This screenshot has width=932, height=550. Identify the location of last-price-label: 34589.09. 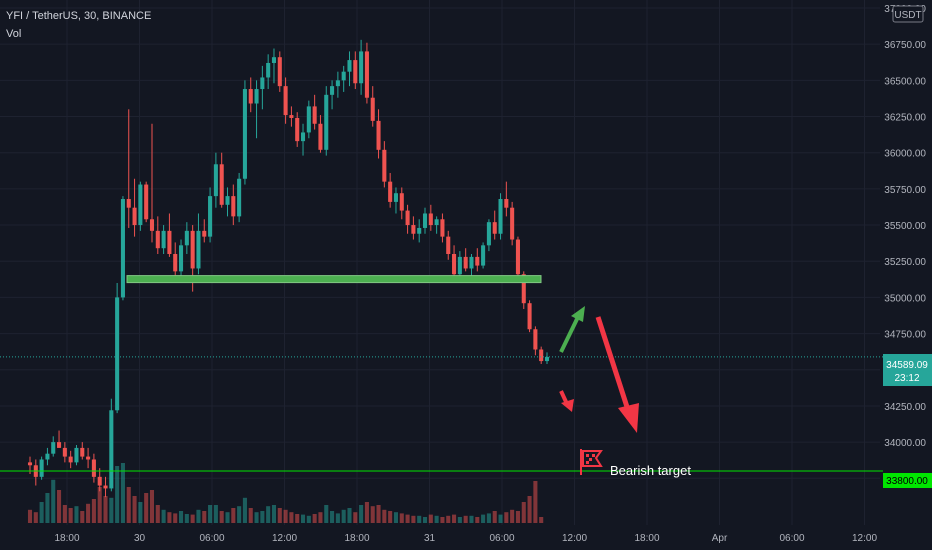
(907, 365).